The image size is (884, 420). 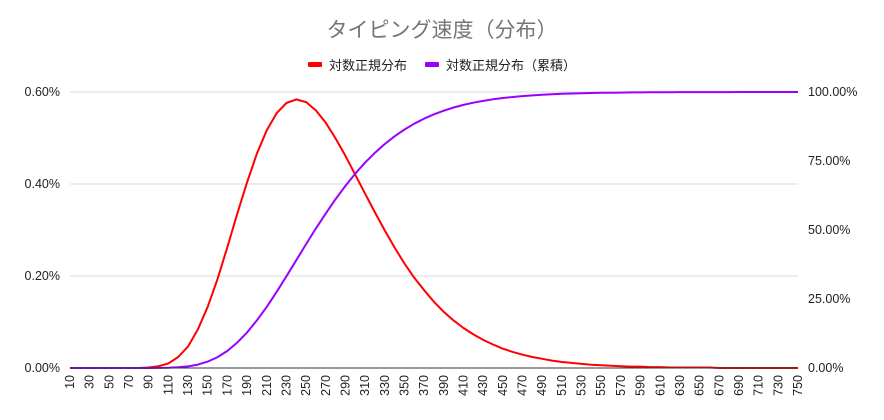 I want to click on x-tick-label: 690, so click(x=739, y=385).